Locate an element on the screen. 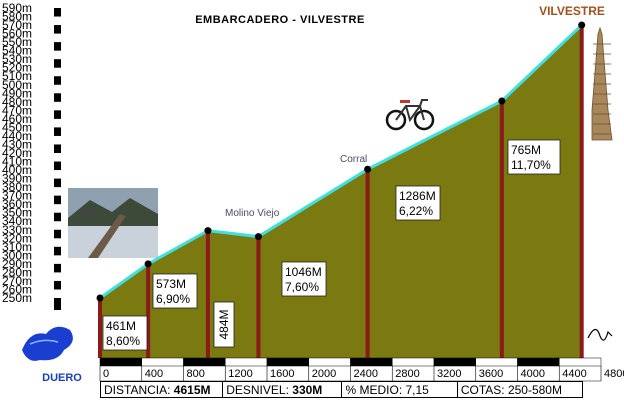 The image size is (624, 401). y-tick-label: 280m is located at coordinates (17, 272).